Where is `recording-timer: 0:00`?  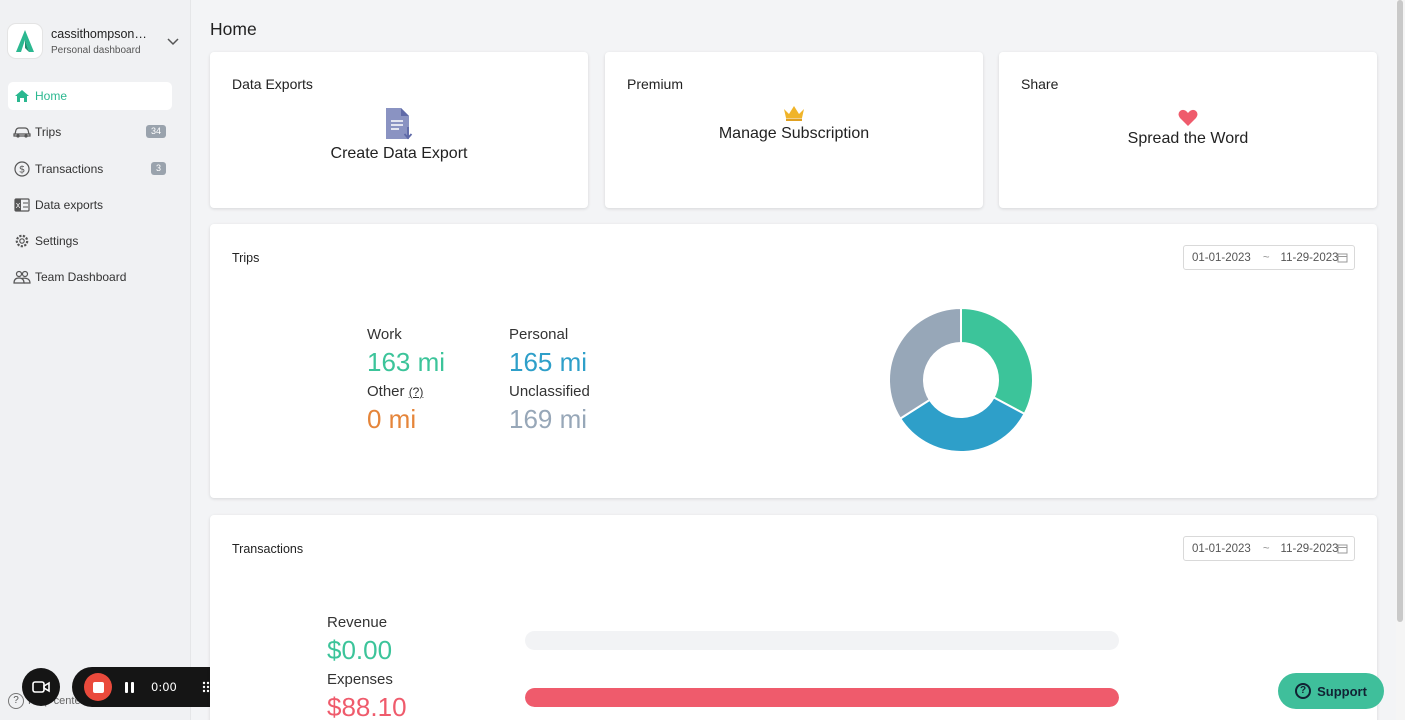 recording-timer: 0:00 is located at coordinates (164, 687).